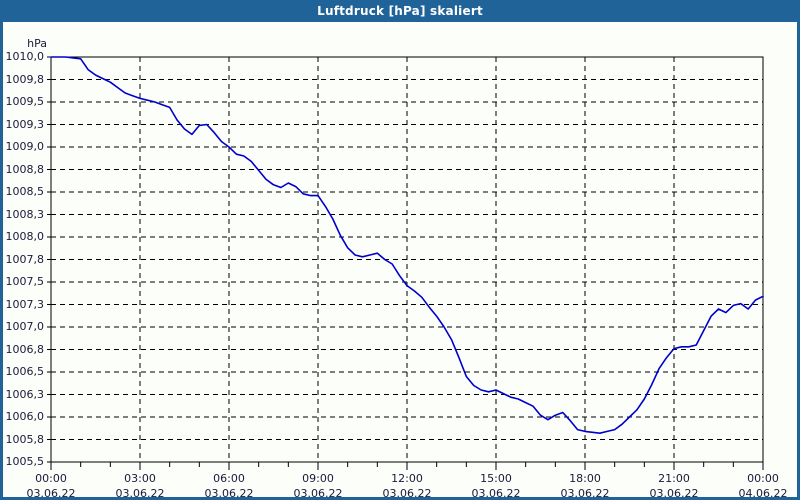  What do you see at coordinates (51, 486) in the screenshot?
I see `x-axis-tick-label: 00:00 03.06.22` at bounding box center [51, 486].